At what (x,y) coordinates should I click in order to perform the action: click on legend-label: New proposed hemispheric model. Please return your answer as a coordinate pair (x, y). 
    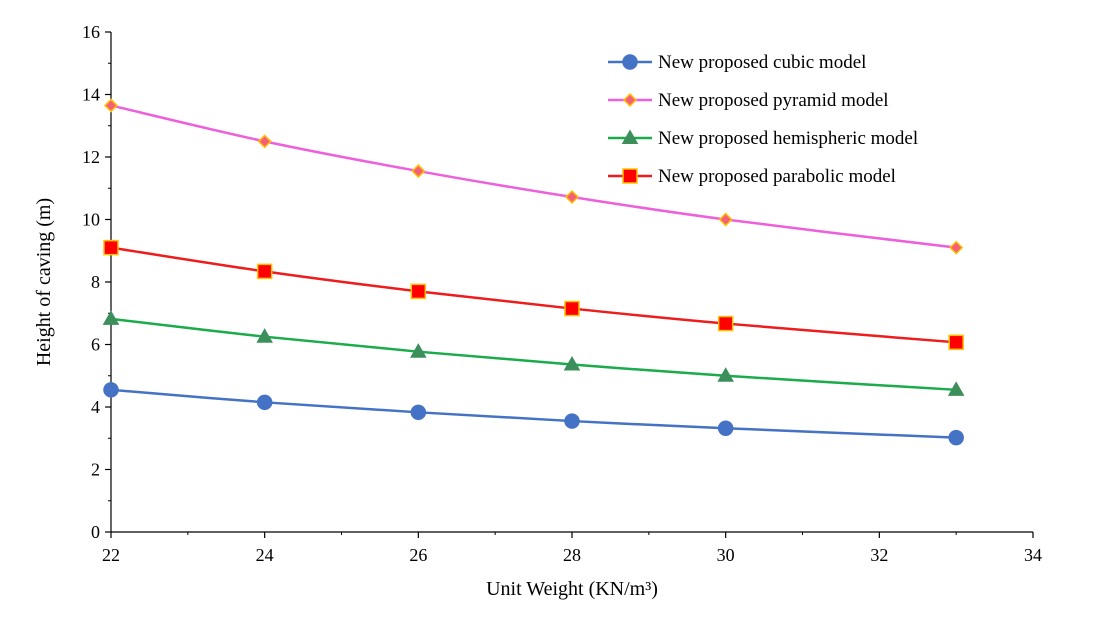
    Looking at the image, I should click on (788, 138).